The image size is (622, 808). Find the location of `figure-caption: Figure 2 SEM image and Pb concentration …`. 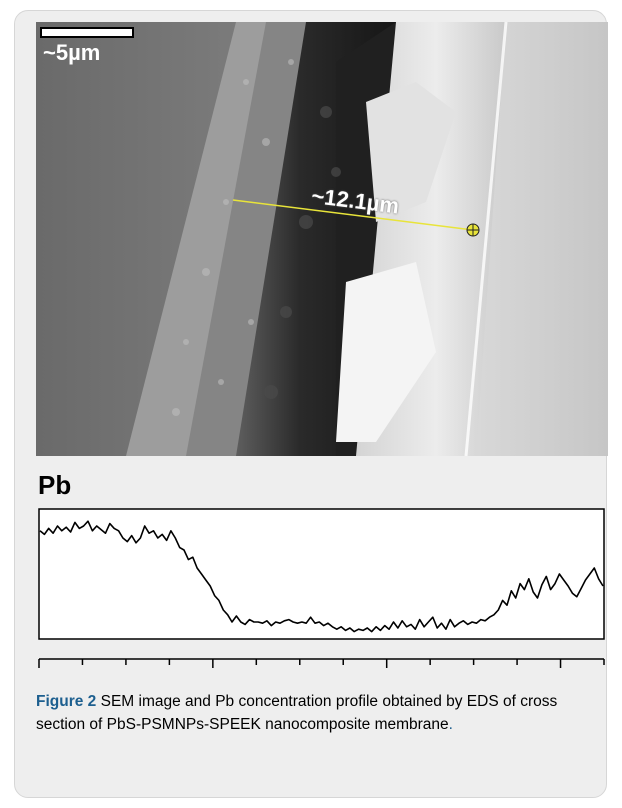

figure-caption: Figure 2 SEM image and Pb concentration … is located at coordinates (320, 713).